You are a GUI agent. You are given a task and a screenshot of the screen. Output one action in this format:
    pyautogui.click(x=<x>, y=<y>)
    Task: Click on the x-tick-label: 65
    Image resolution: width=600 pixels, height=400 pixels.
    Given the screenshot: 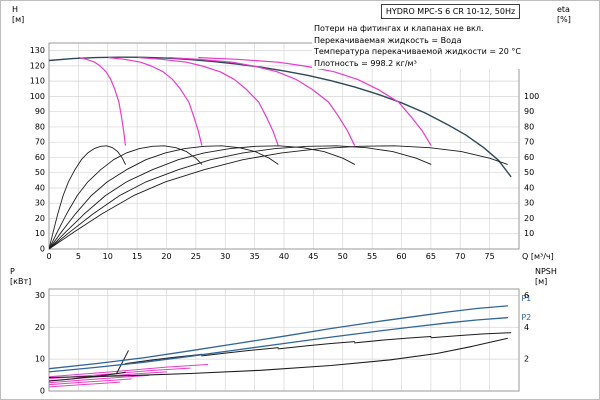 What is the action you would take?
    pyautogui.click(x=431, y=256)
    